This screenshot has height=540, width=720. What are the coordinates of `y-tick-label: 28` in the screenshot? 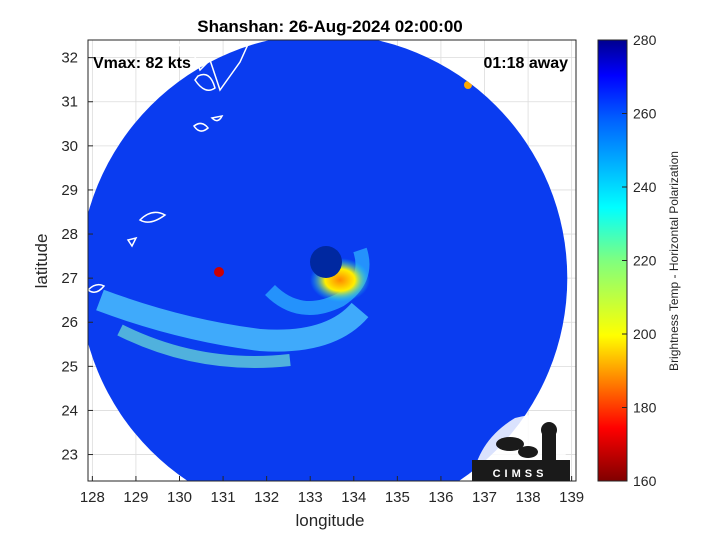 It's located at (69, 234).